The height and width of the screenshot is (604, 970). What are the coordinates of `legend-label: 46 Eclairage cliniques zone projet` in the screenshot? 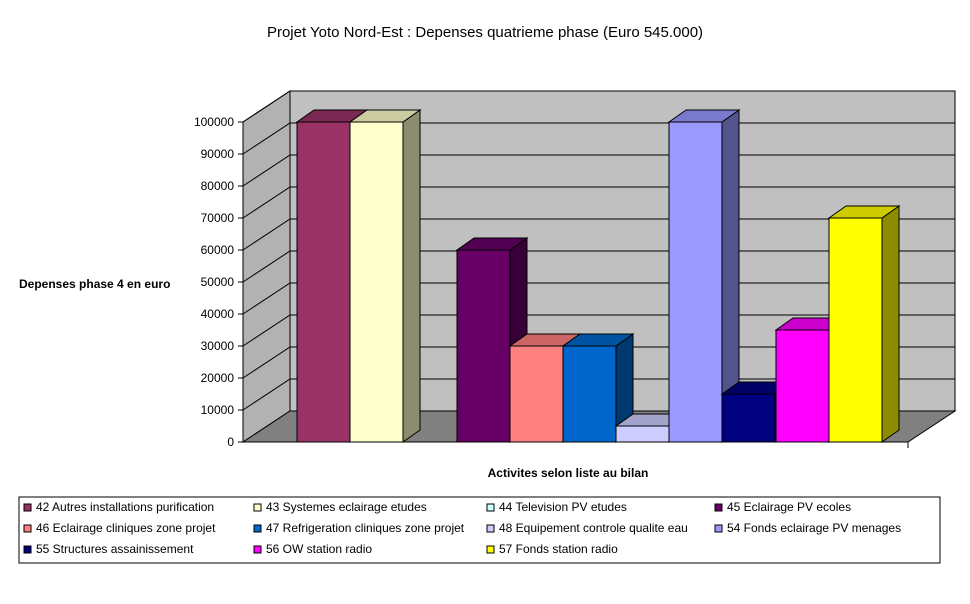 It's located at (126, 528).